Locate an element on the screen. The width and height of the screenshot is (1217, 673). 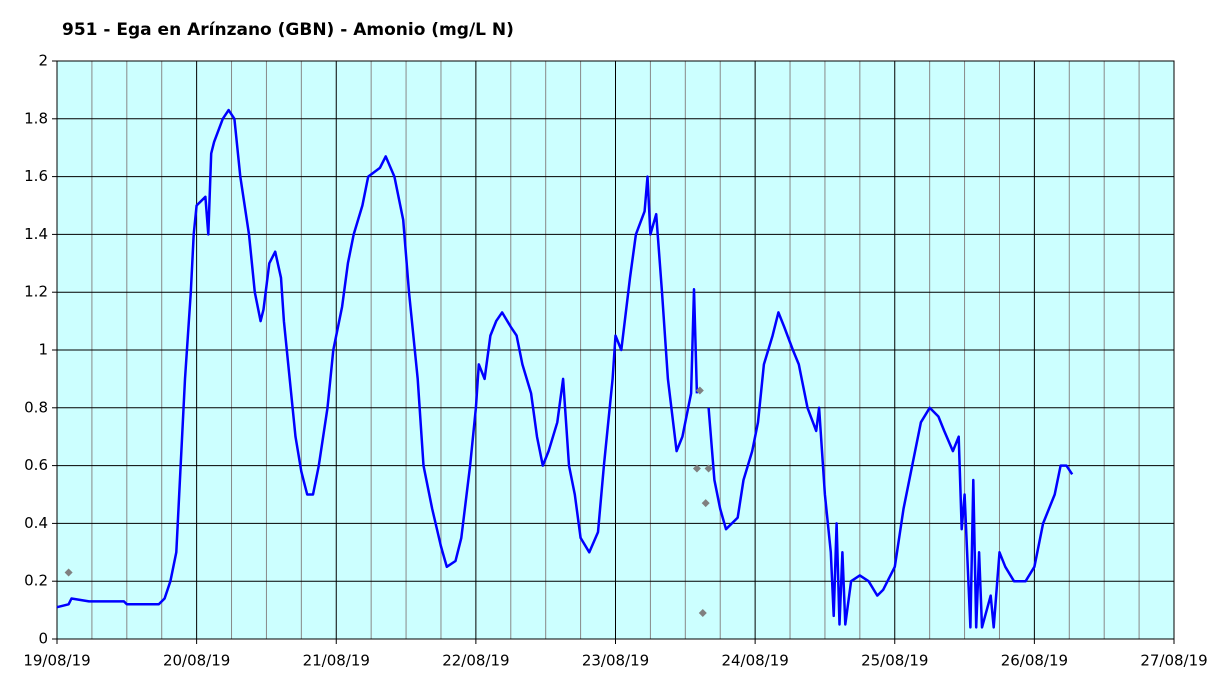
y-tick-label: 0 is located at coordinates (43, 639).